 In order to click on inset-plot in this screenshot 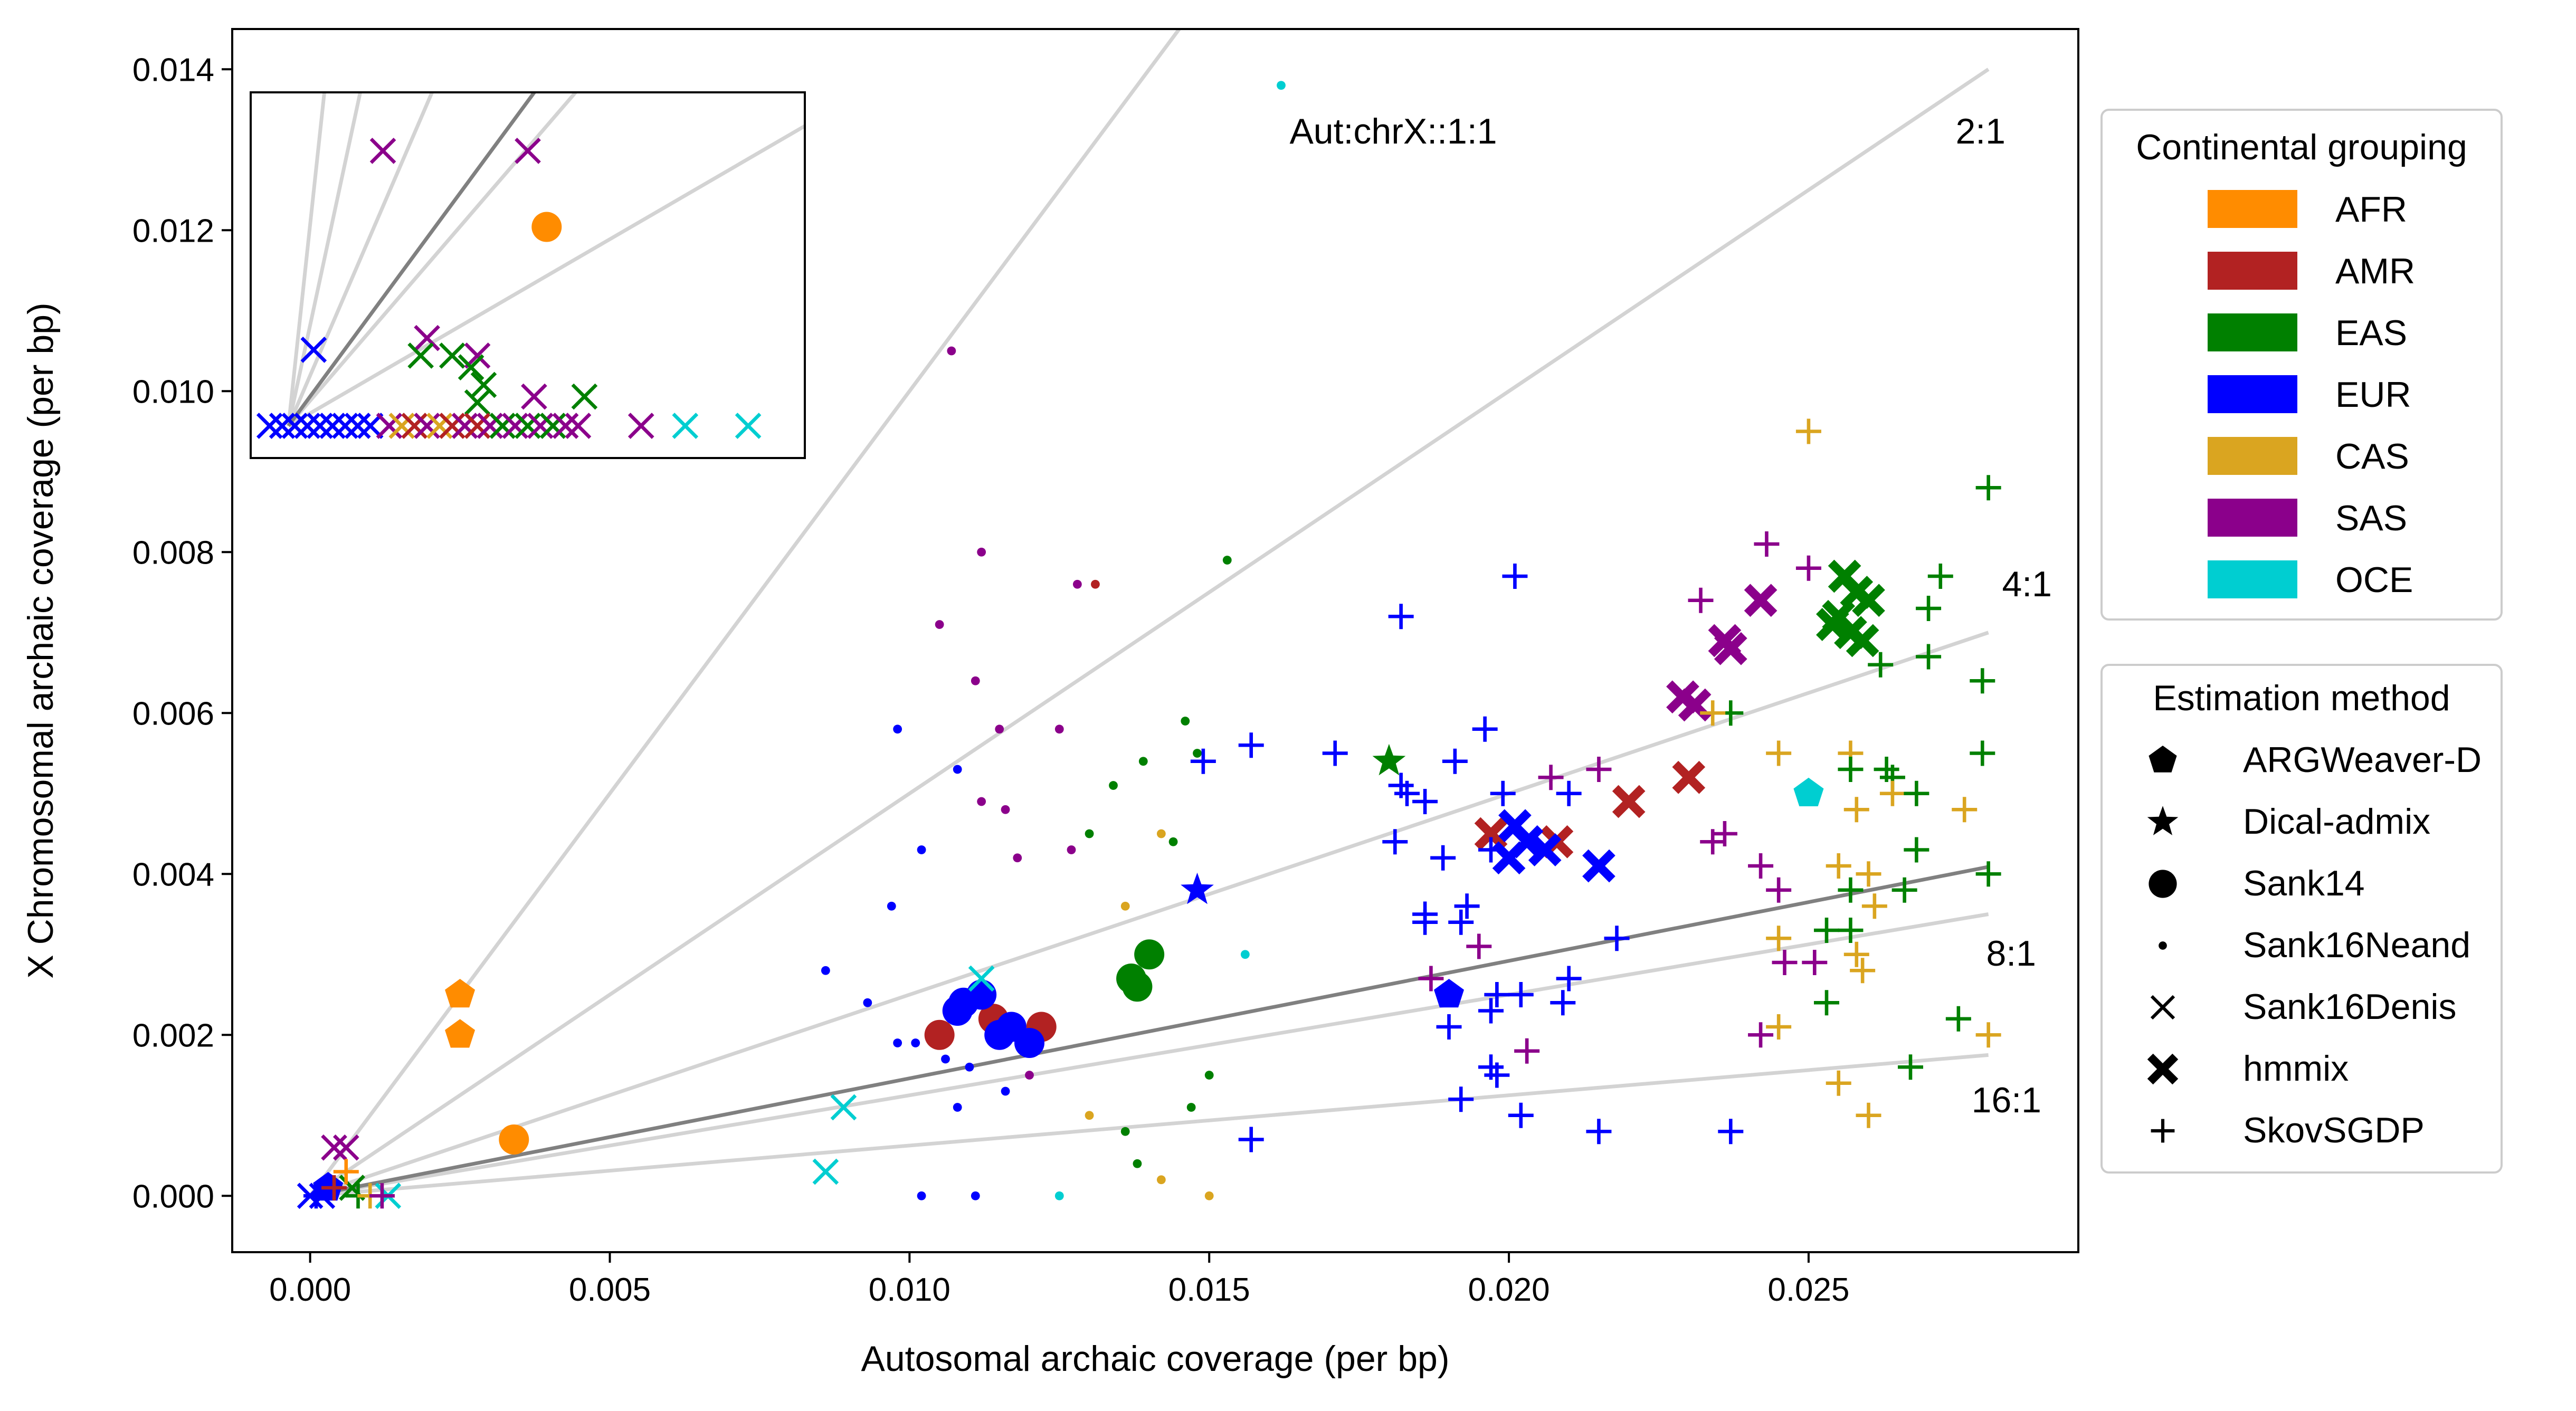, I will do `click(528, 275)`.